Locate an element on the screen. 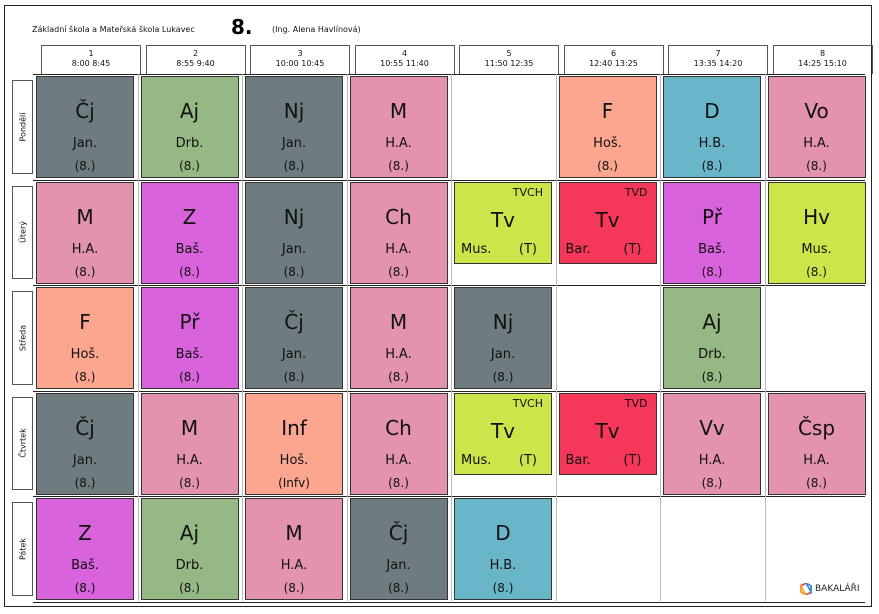 The height and width of the screenshot is (614, 879). hour-time: 14:25 15:10 is located at coordinates (822, 63).